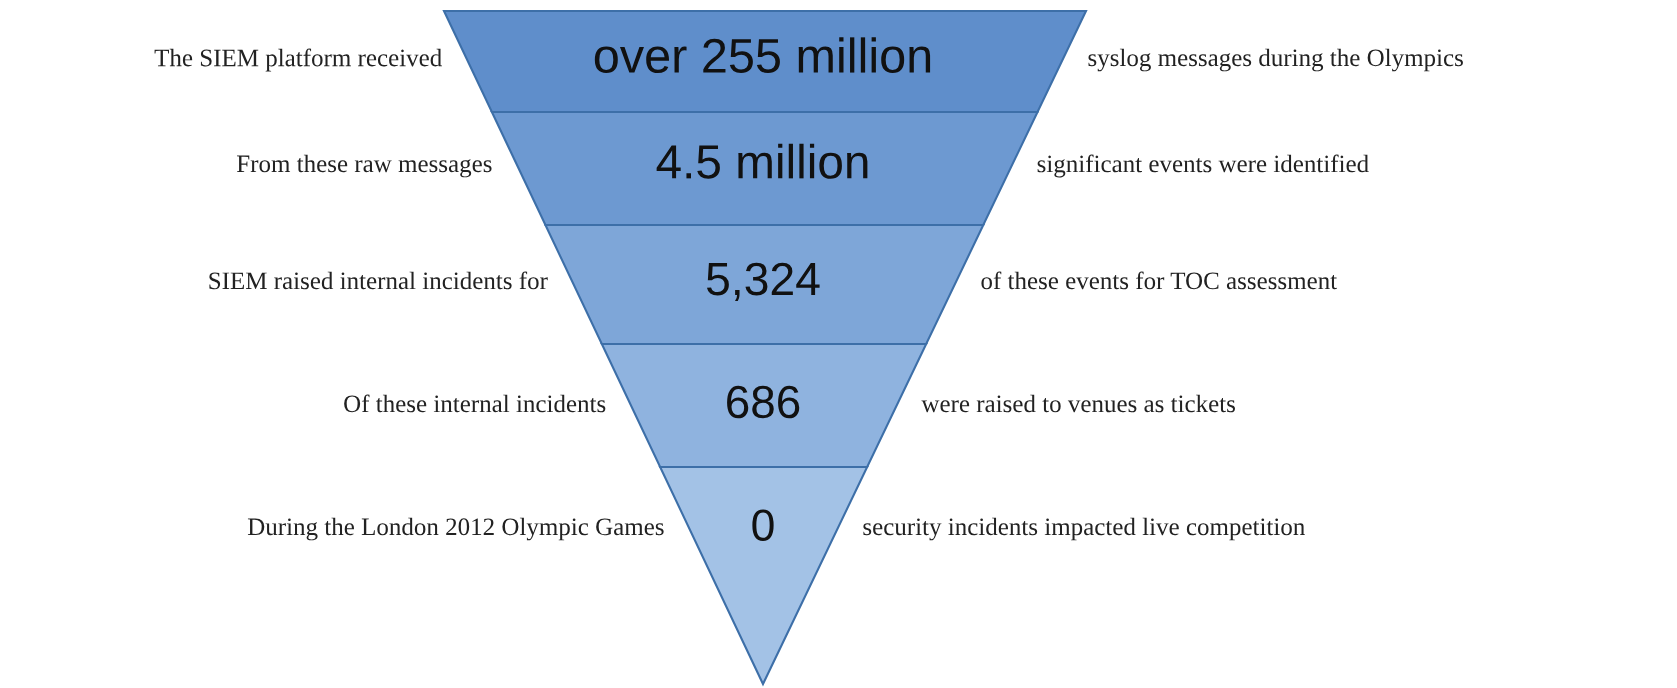  I want to click on text: syslog messages during the Olympics, so click(1275, 60).